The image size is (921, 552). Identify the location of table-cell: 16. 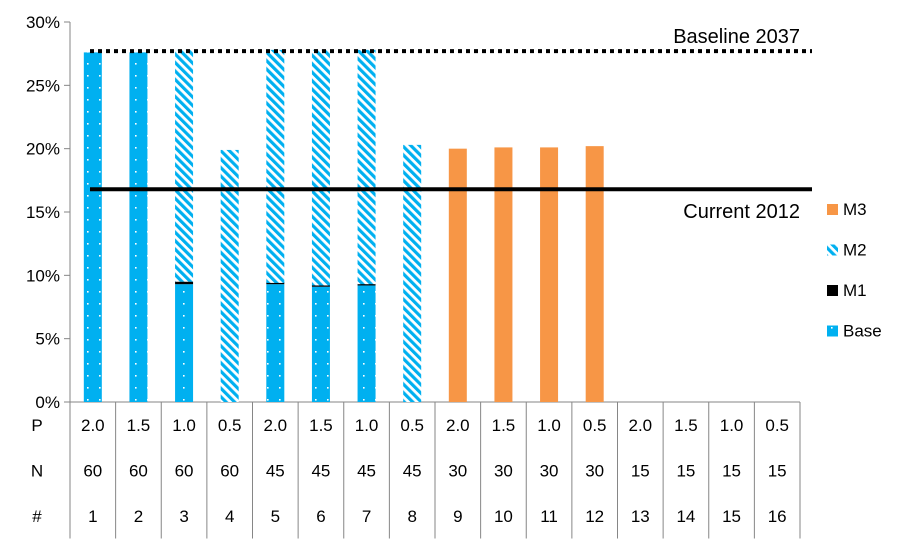
(777, 516).